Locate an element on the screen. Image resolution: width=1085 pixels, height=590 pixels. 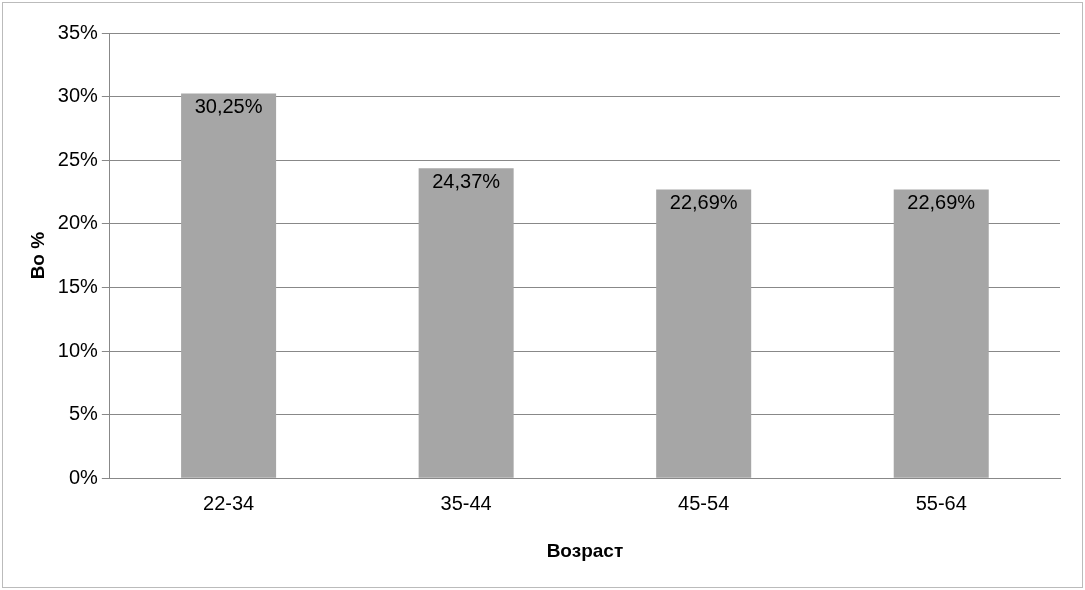
x-tick-label: 45-54 is located at coordinates (704, 502).